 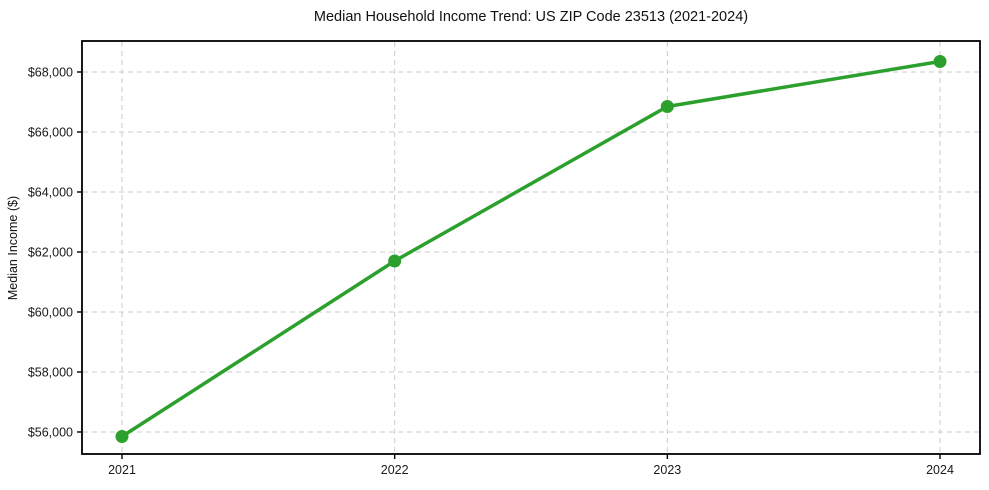 I want to click on y-tick-label: $62,000, so click(x=50, y=252).